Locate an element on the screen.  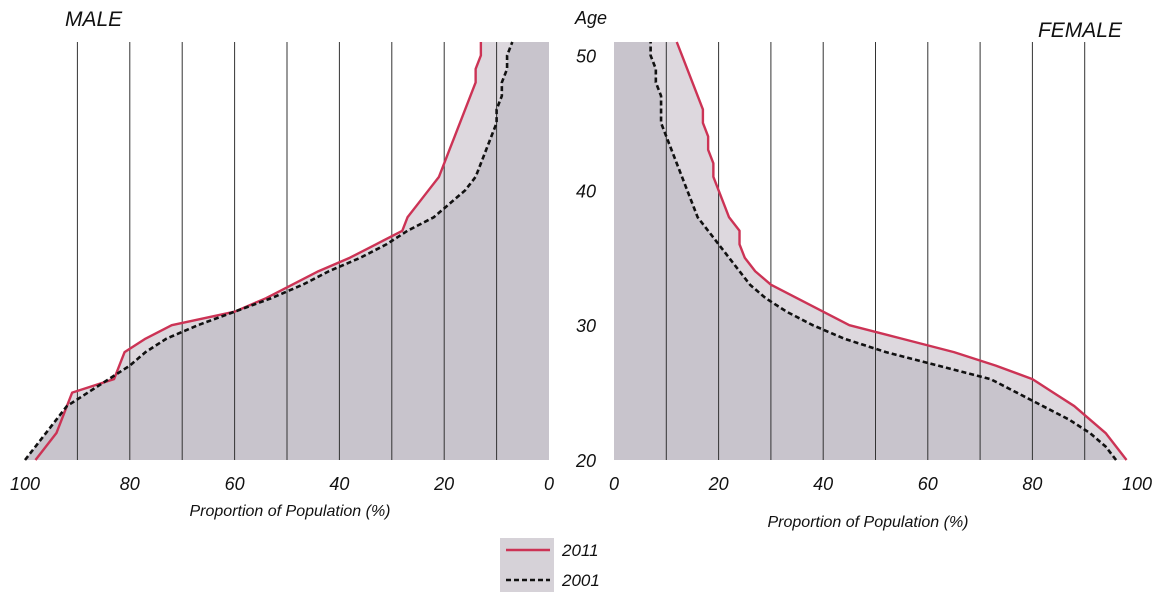
male-x-tick-label: 80 is located at coordinates (130, 484).